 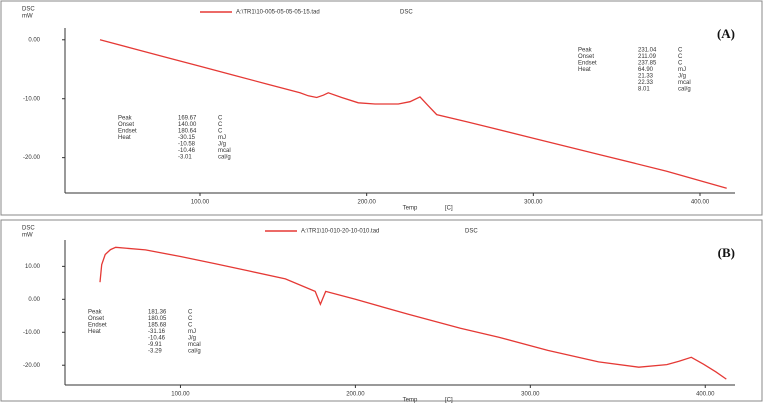 I want to click on annotation-text: 185.68, so click(x=157, y=326).